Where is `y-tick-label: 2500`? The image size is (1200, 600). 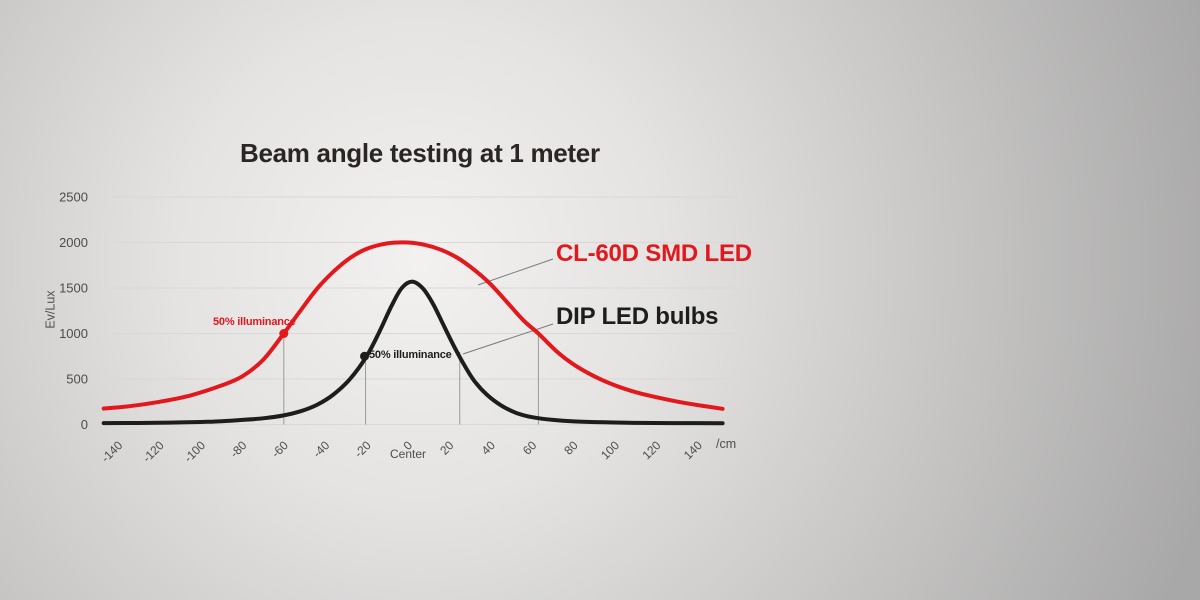 y-tick-label: 2500 is located at coordinates (73, 197).